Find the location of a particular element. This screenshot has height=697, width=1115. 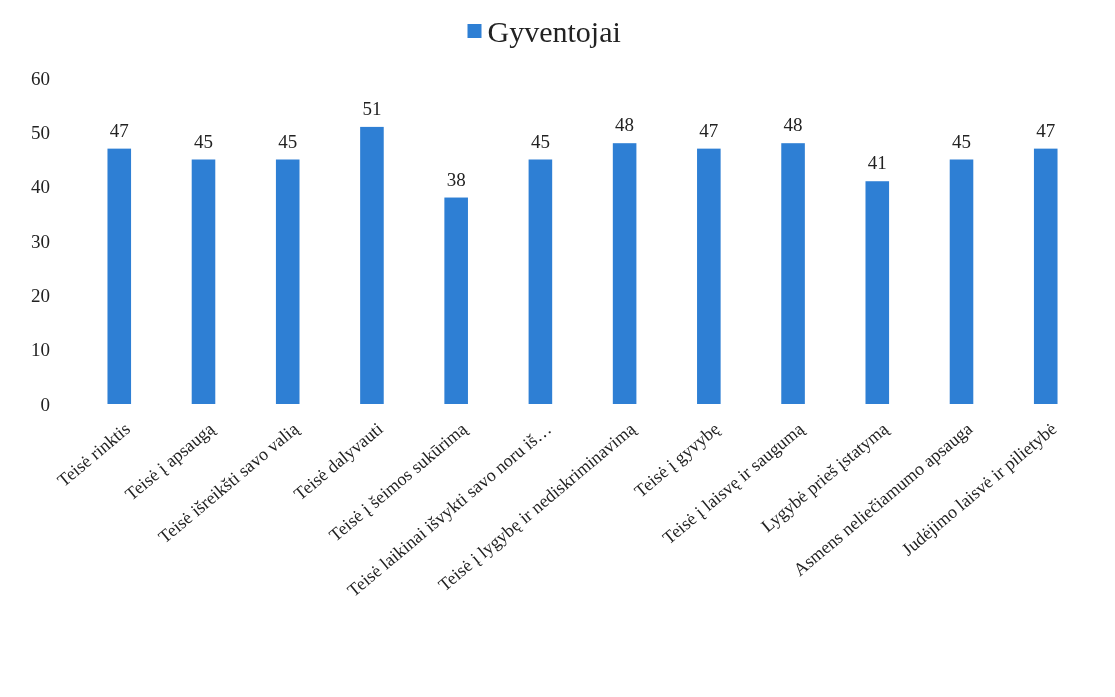

y-tick-label: 60 is located at coordinates (40, 78).